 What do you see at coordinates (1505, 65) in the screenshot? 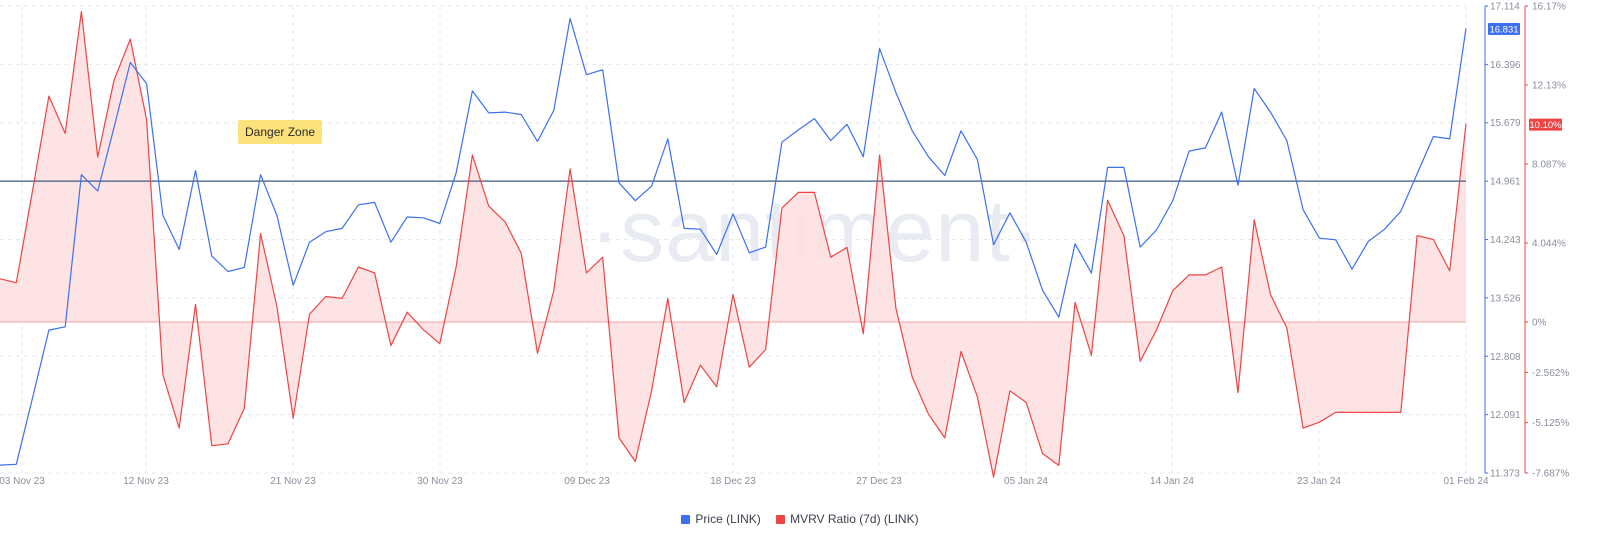
I see `price-tick-label: 16.396` at bounding box center [1505, 65].